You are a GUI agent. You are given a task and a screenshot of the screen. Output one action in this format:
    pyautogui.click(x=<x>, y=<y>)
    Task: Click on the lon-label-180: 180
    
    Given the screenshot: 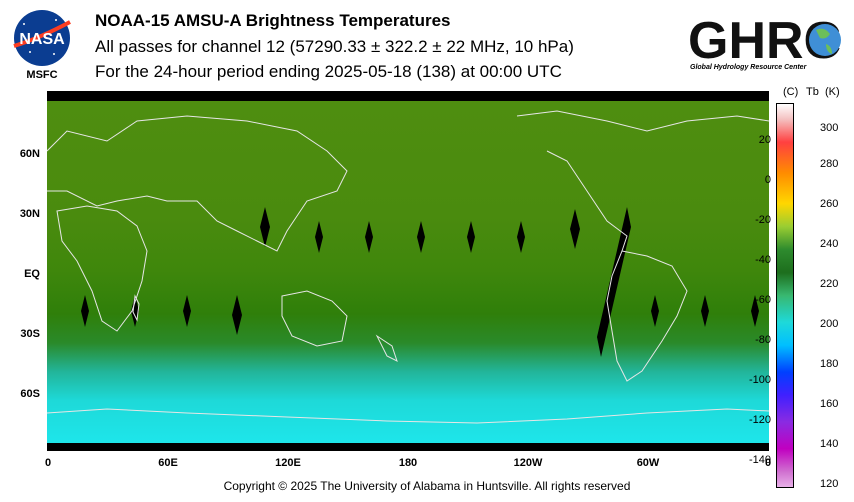 What is the action you would take?
    pyautogui.click(x=408, y=463)
    